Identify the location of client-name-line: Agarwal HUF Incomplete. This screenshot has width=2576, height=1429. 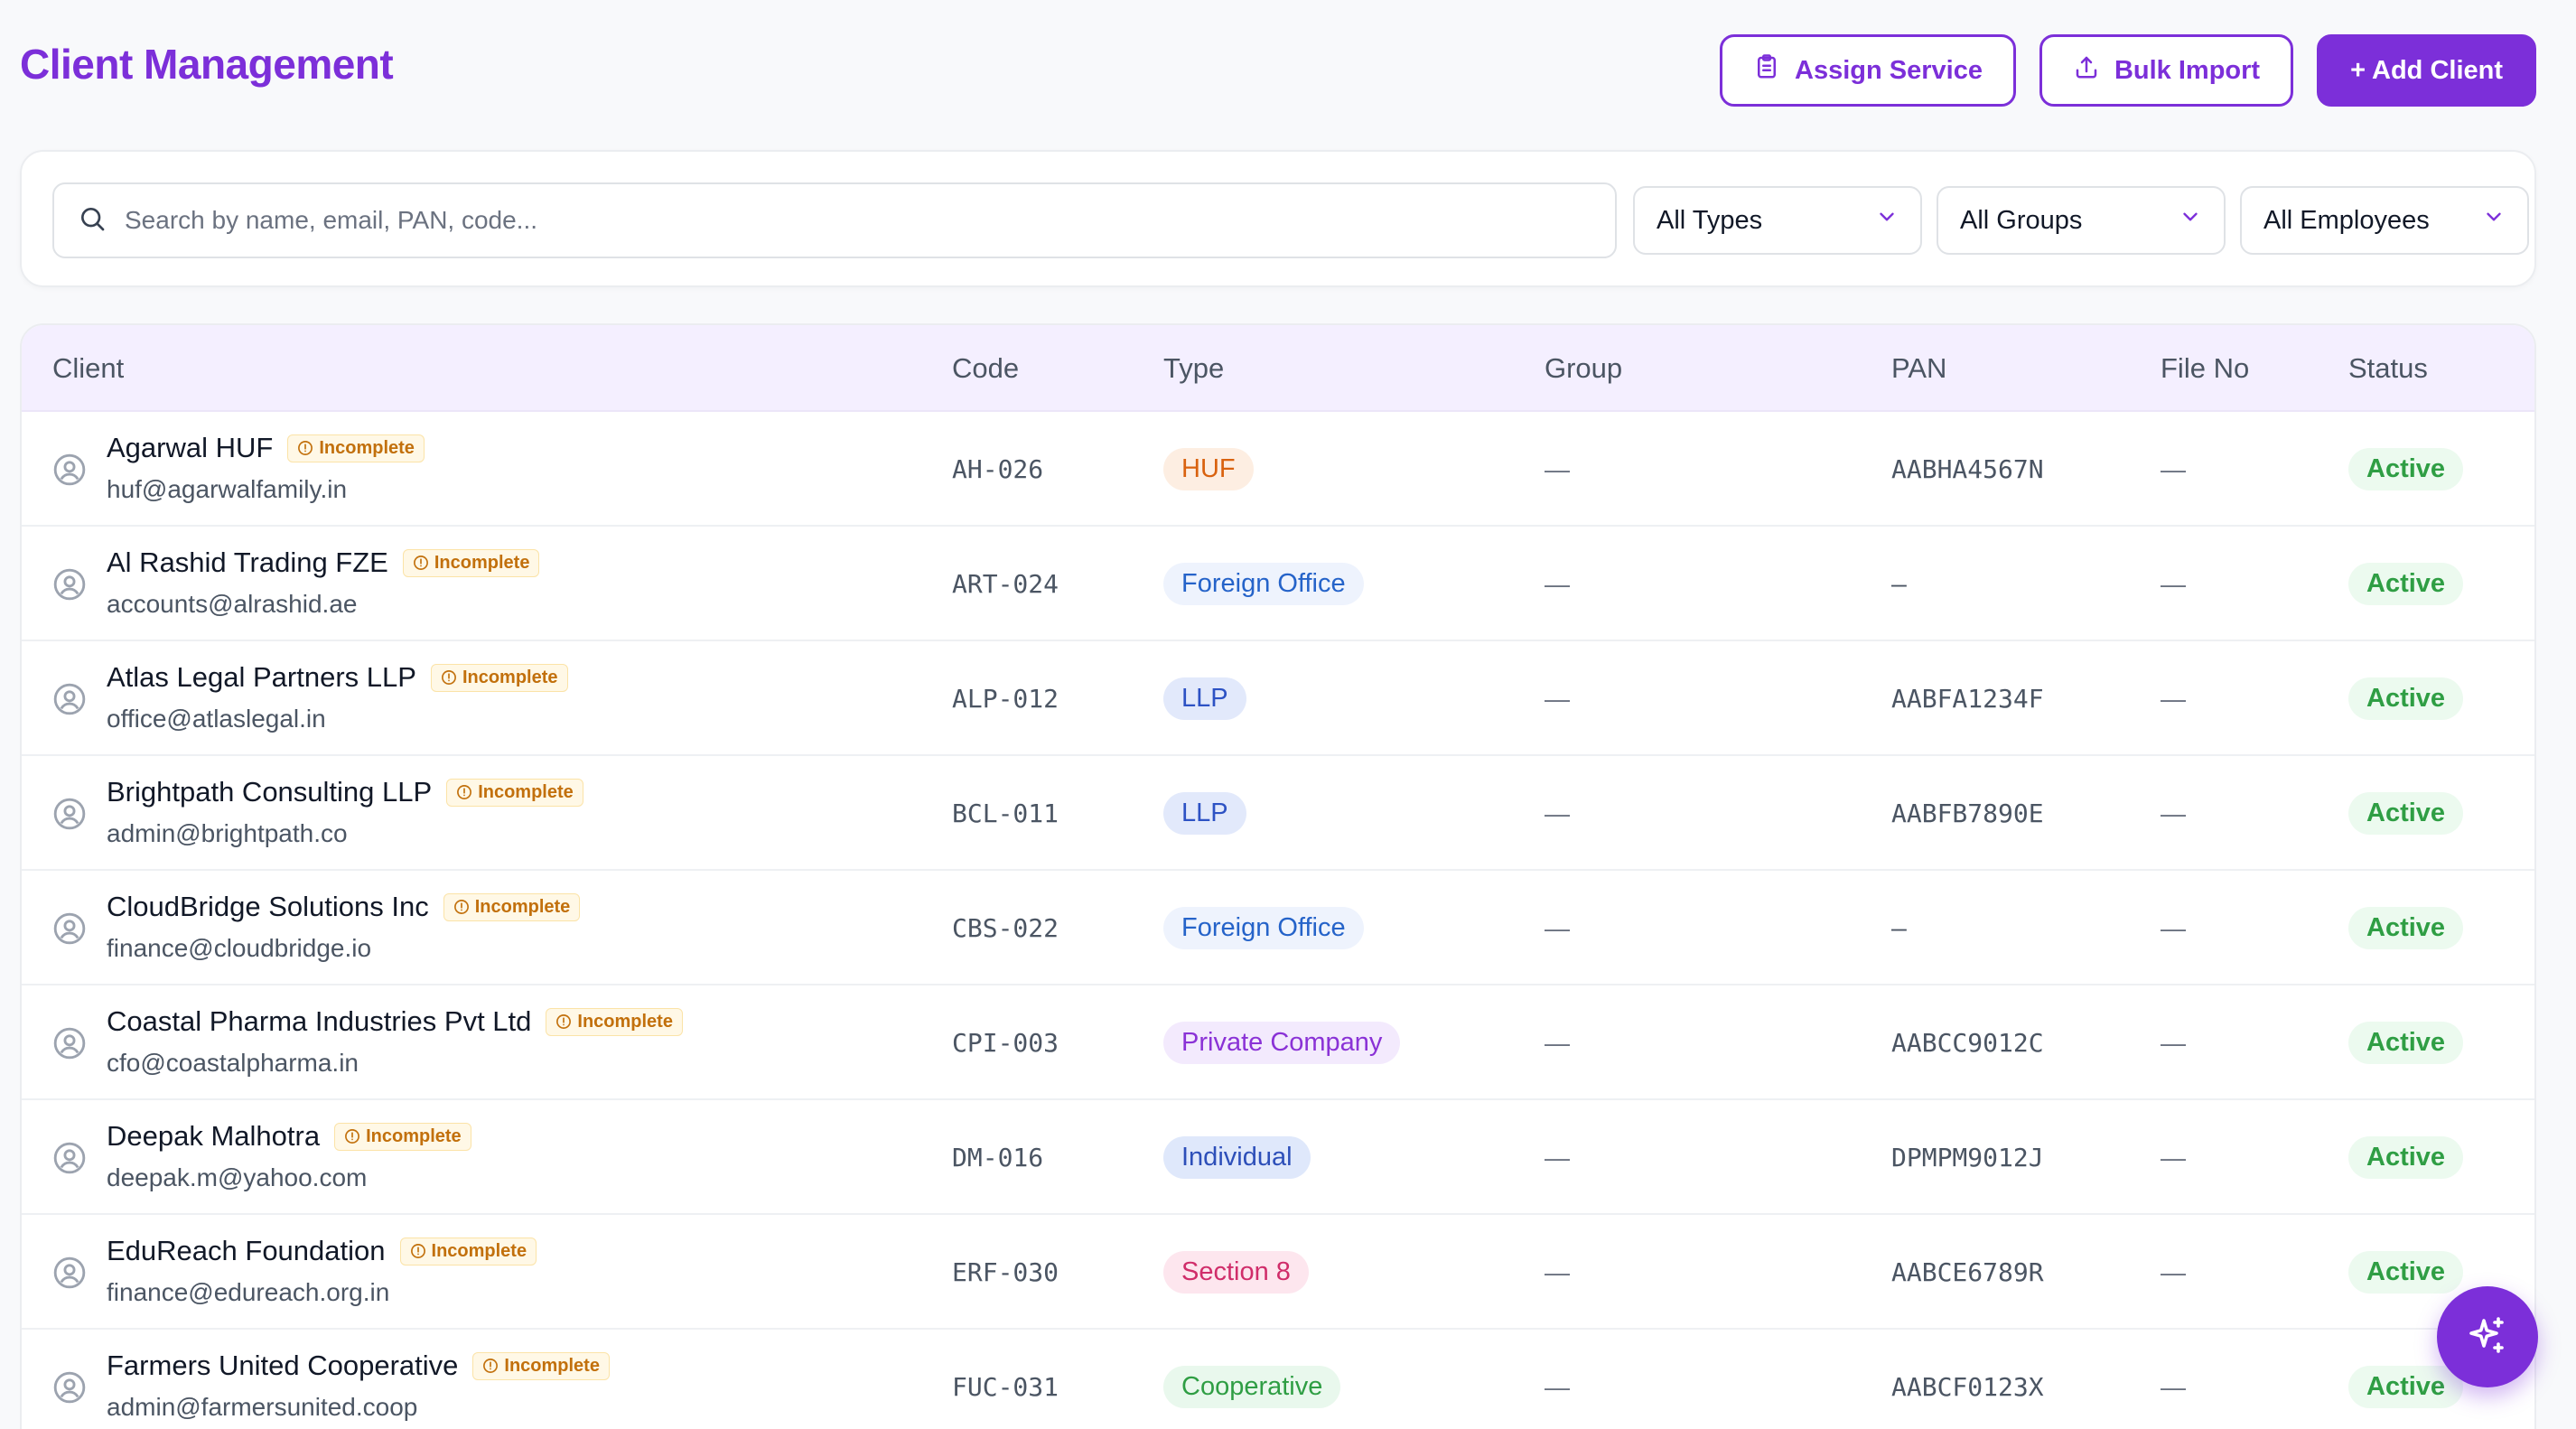
(266, 448).